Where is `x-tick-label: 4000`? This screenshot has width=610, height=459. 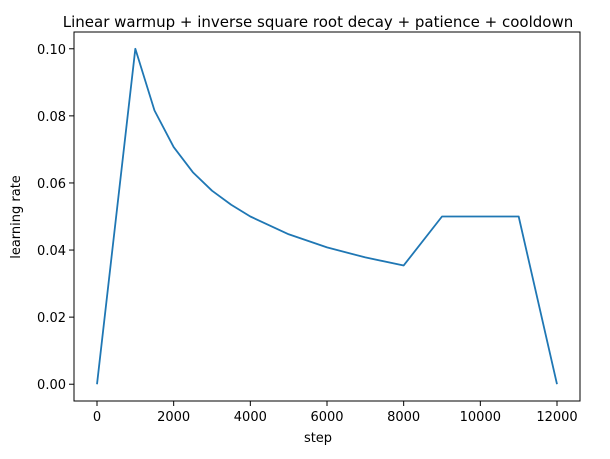 x-tick-label: 4000 is located at coordinates (250, 417).